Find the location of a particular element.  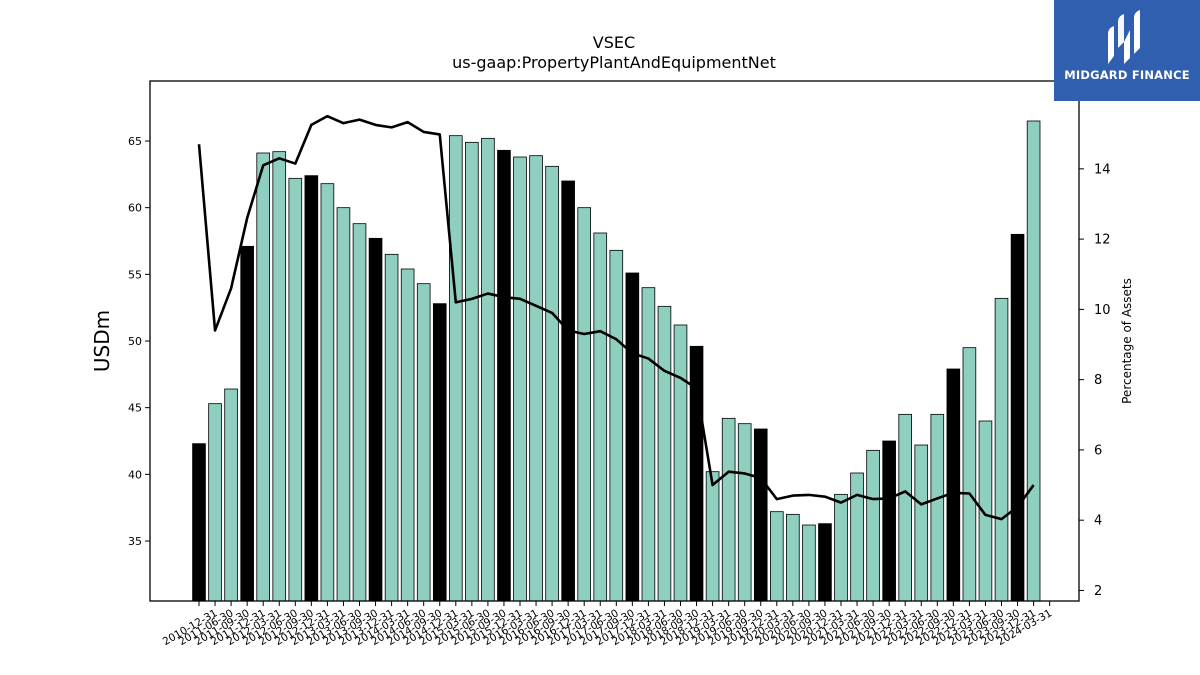

y-tick-label: 60 is located at coordinates (135, 208).